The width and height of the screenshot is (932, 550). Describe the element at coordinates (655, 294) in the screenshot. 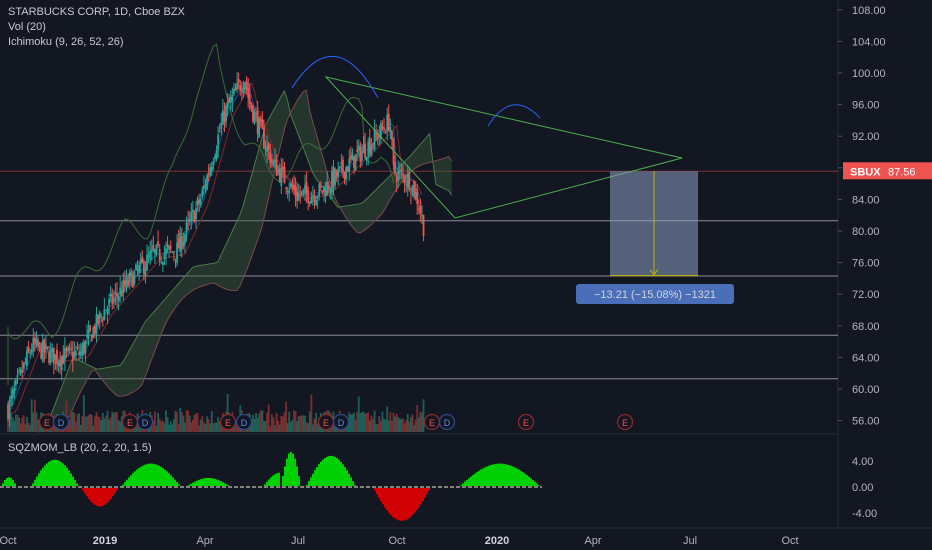

I see `measure-label-box` at that location.